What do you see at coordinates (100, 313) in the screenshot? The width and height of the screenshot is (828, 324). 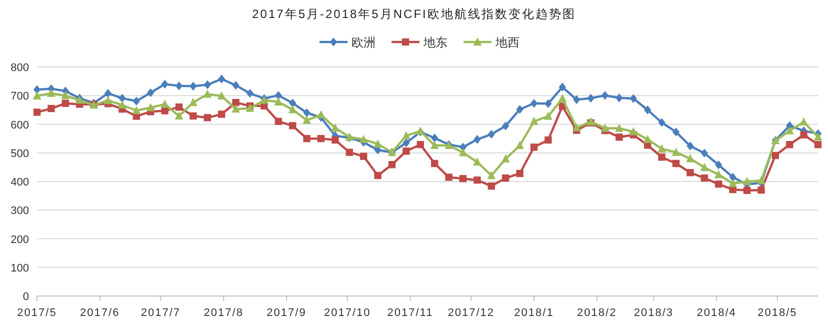 I see `x-tick-label: 2017/6` at bounding box center [100, 313].